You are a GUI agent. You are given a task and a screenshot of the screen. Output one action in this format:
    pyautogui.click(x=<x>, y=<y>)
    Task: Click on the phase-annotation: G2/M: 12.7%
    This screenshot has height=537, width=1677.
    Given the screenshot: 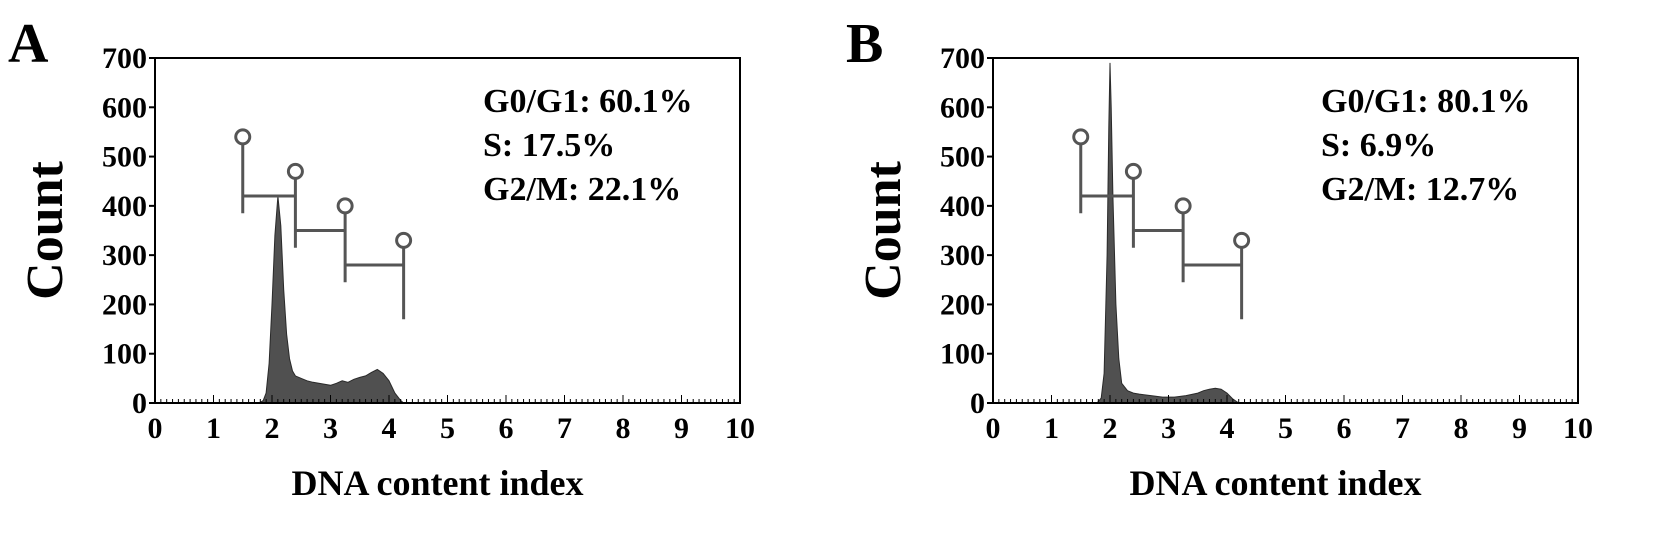 What is the action you would take?
    pyautogui.click(x=1420, y=189)
    